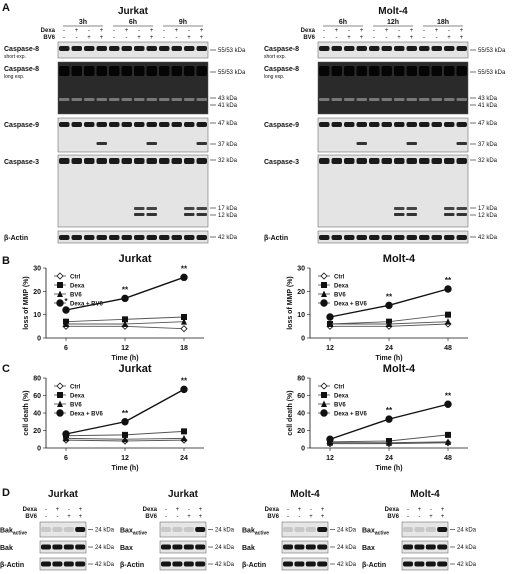 This screenshot has width=520, height=574. Describe the element at coordinates (343, 22) in the screenshot. I see `time-label: 6h` at that location.